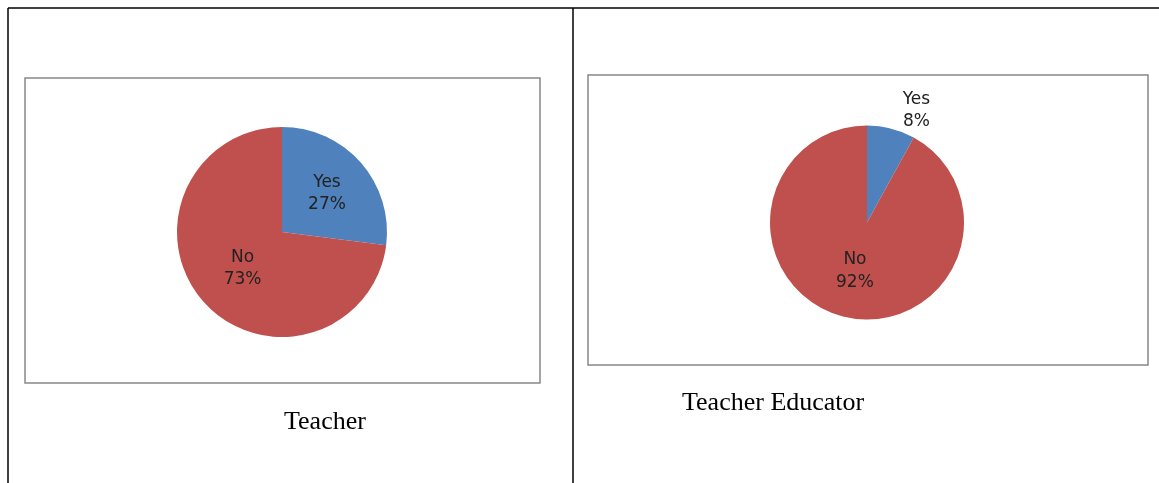 Image resolution: width=1159 pixels, height=483 pixels. What do you see at coordinates (327, 203) in the screenshot?
I see `data-label: 27%` at bounding box center [327, 203].